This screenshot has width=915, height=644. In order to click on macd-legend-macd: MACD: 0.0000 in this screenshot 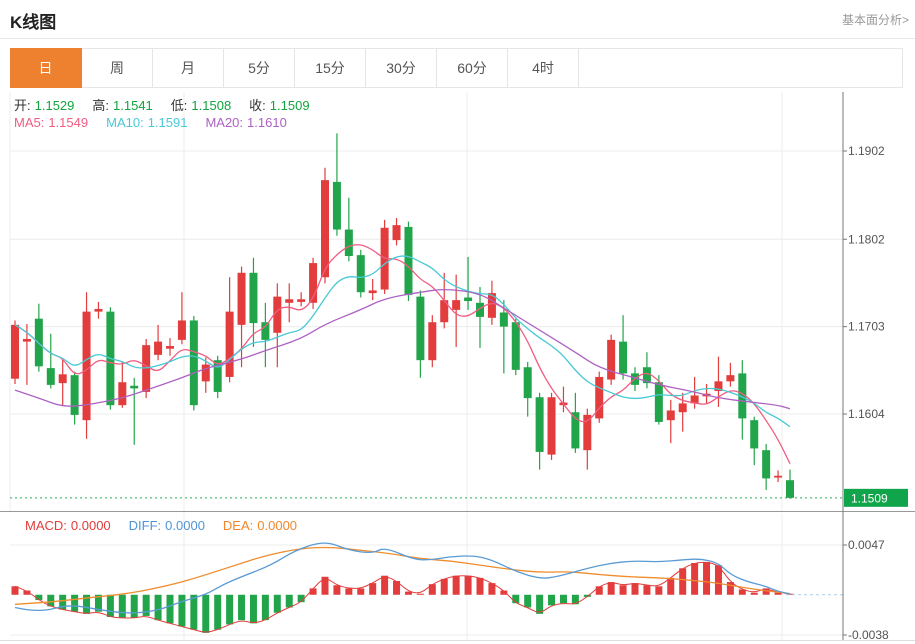, I will do `click(70, 525)`.